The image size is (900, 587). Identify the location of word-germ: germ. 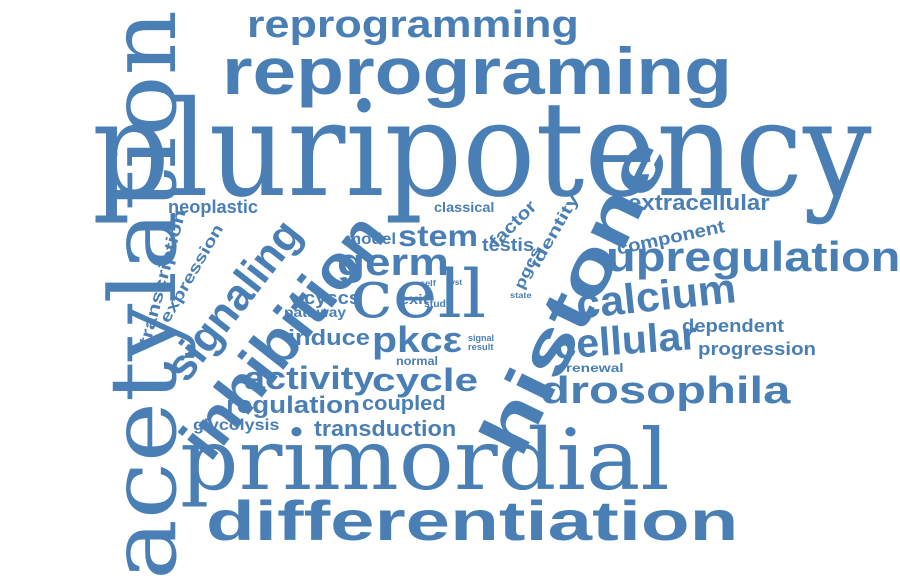
(393, 263).